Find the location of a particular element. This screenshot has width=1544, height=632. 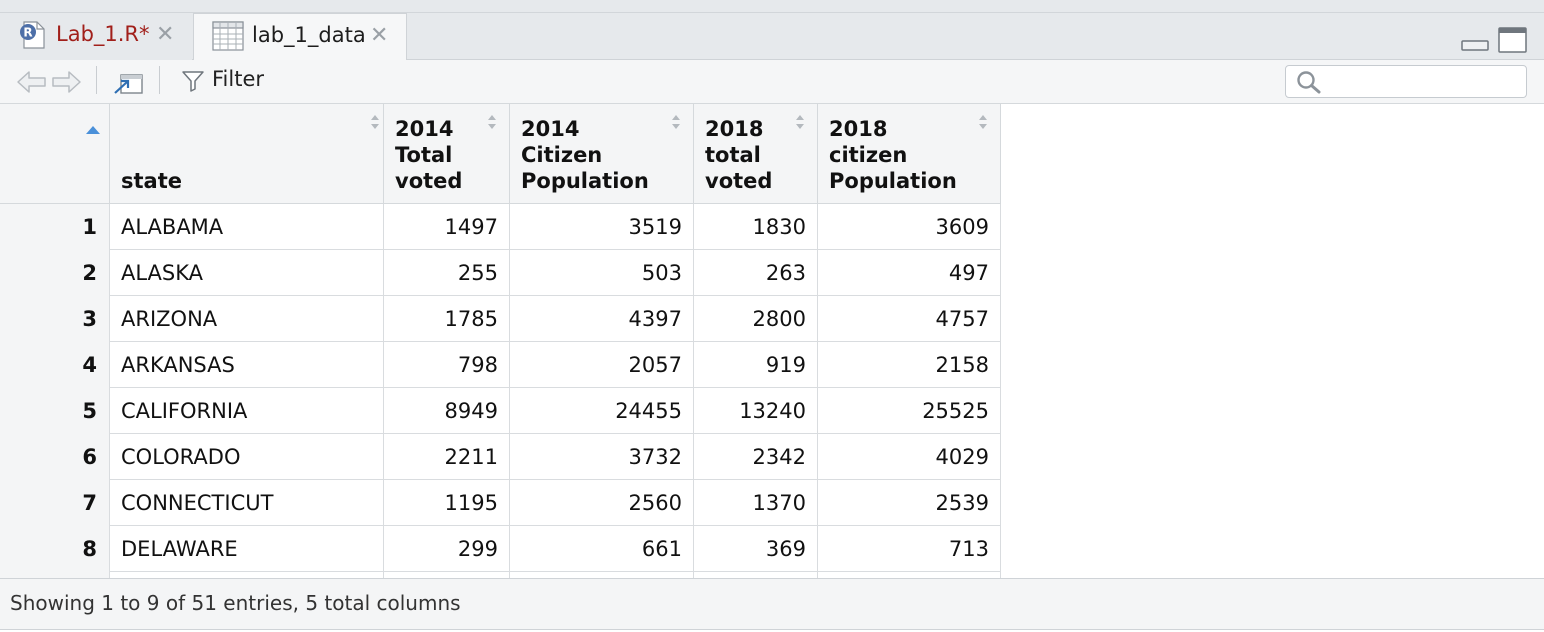

cell-2014-citizen-population: 4397 is located at coordinates (602, 319).